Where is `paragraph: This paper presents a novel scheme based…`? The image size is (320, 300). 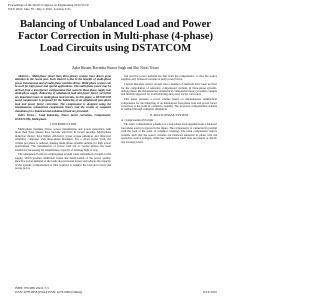 paragraph: This paper presents a novel scheme based… is located at coordinates (169, 104).